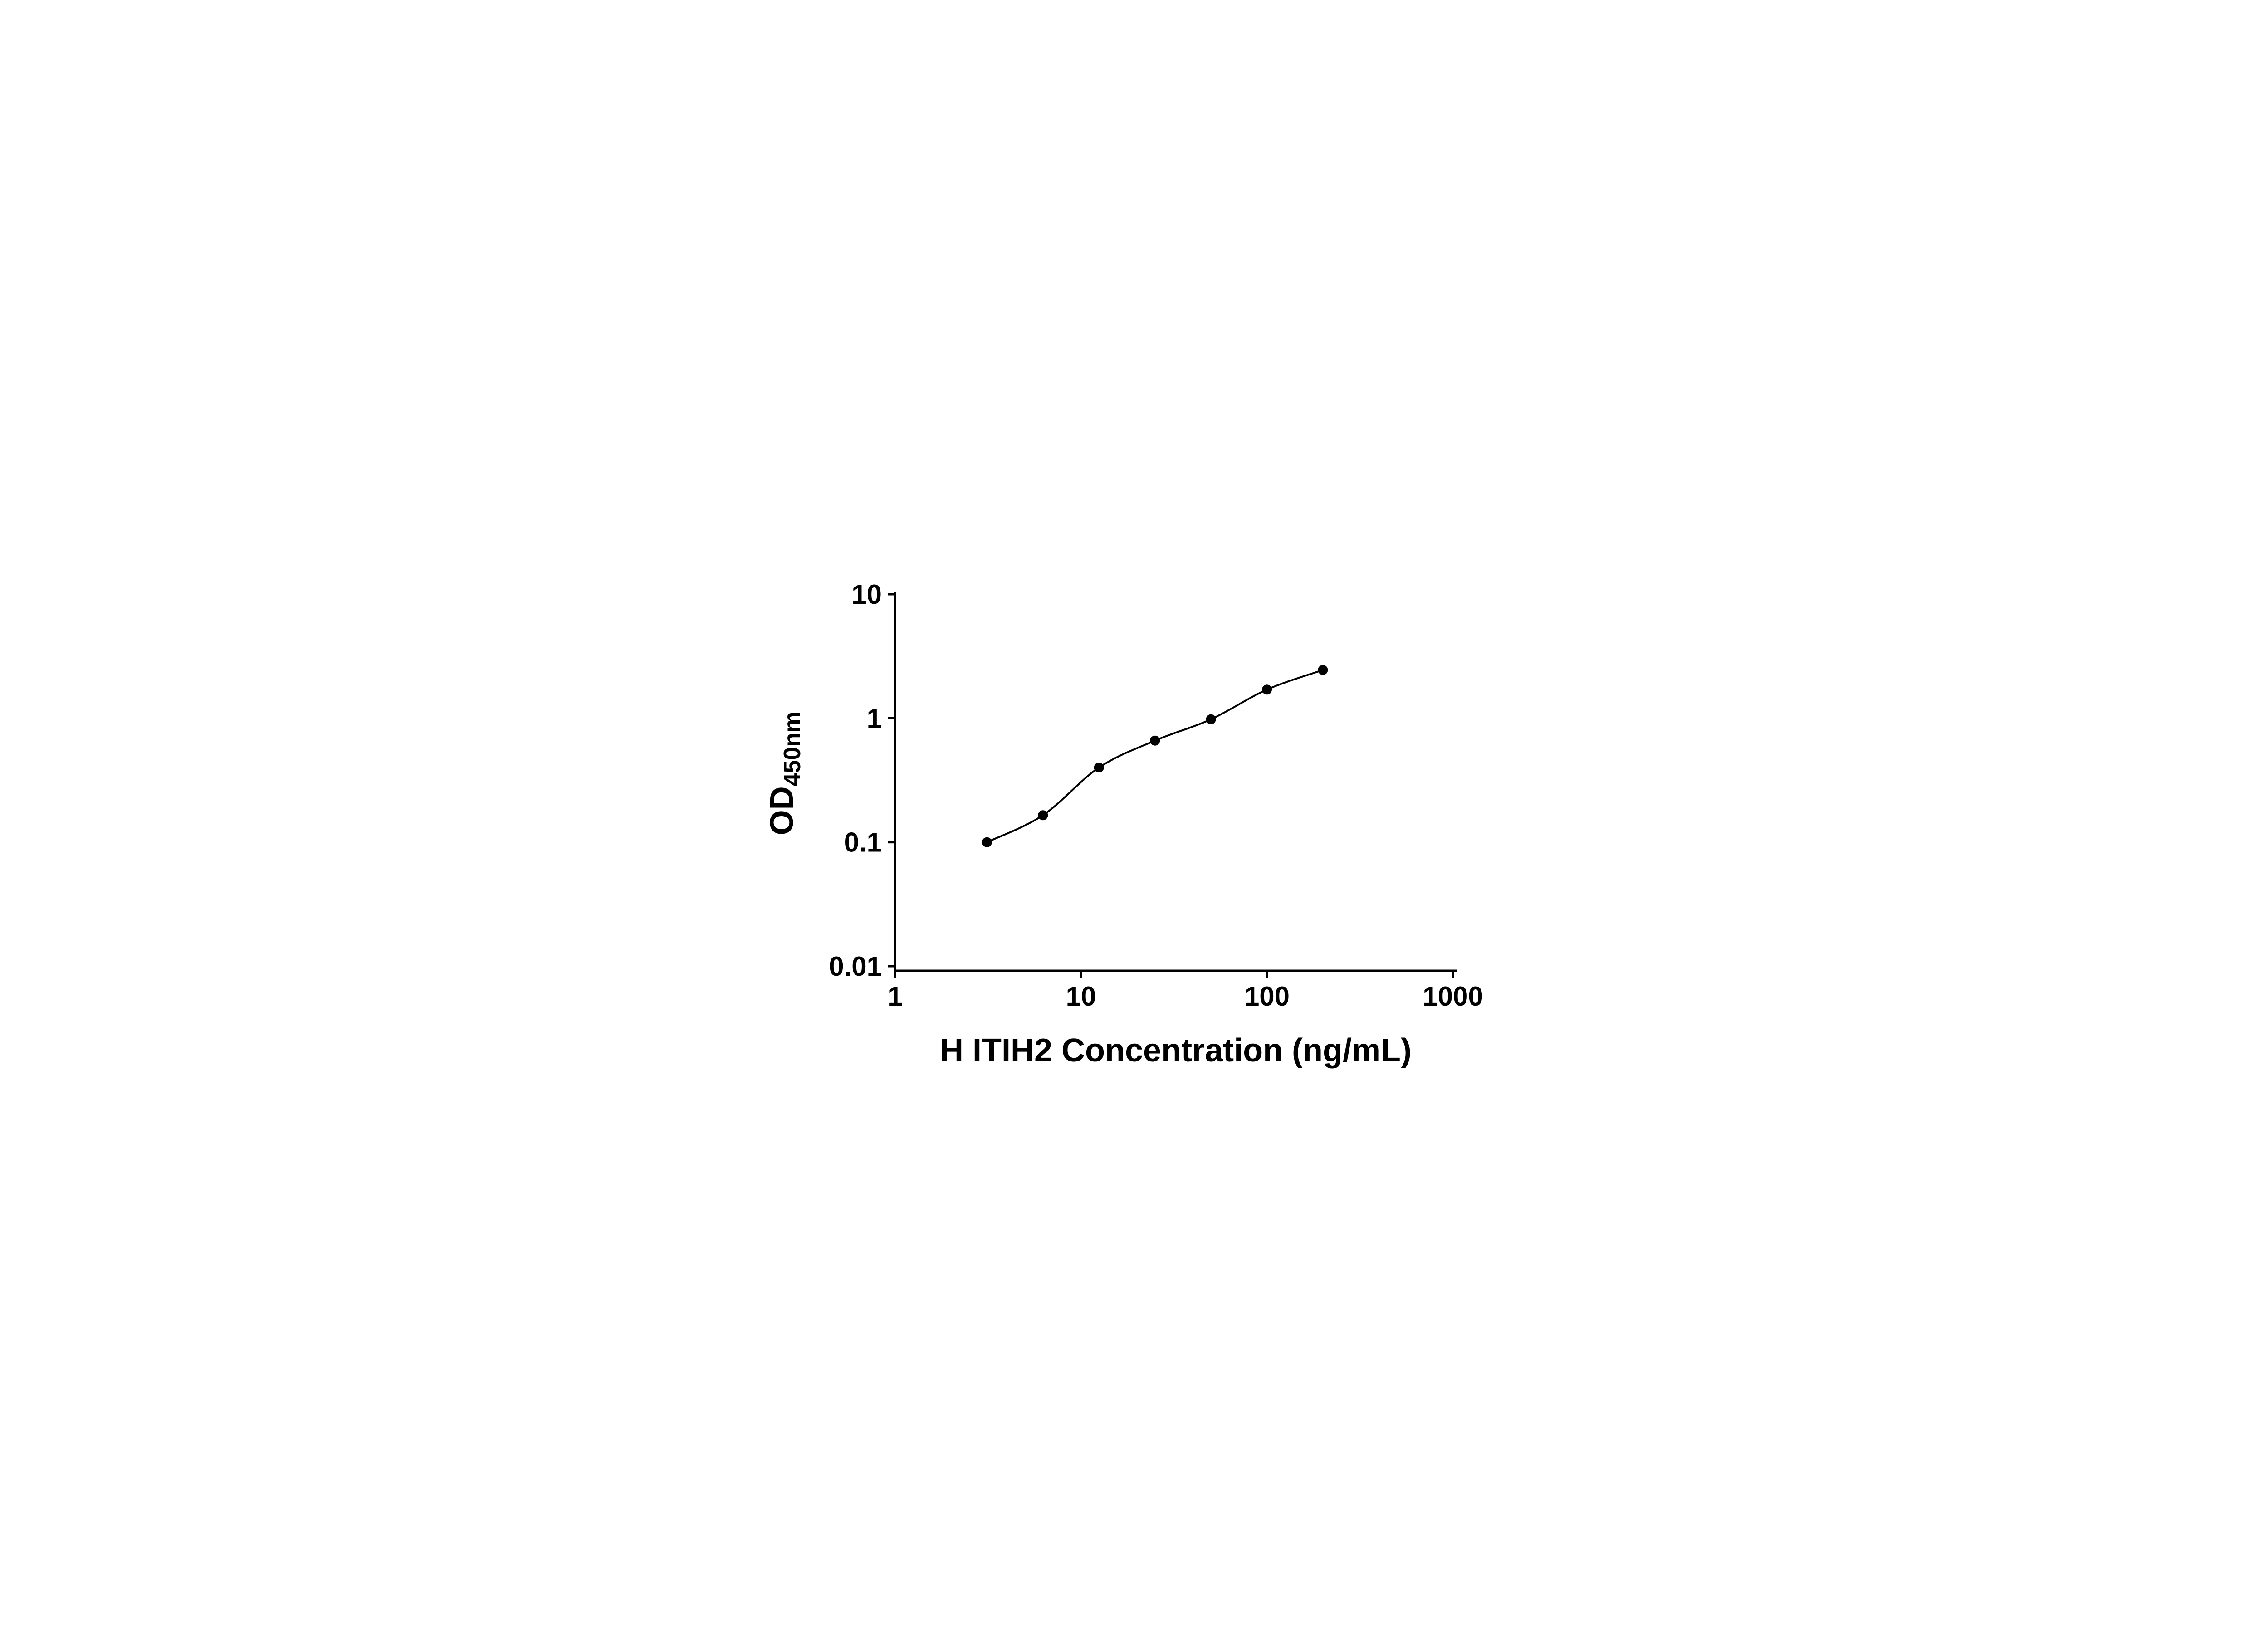 The image size is (2268, 1633). Describe the element at coordinates (782, 810) in the screenshot. I see `y-axis-title-main: OD` at that location.